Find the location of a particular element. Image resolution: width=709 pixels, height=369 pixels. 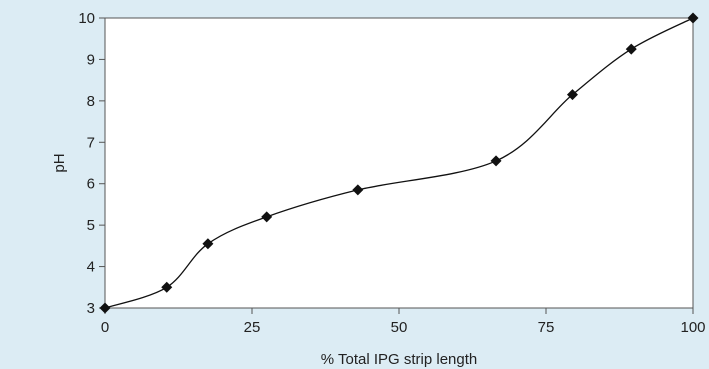

y-tick-label: 9 is located at coordinates (91, 59).